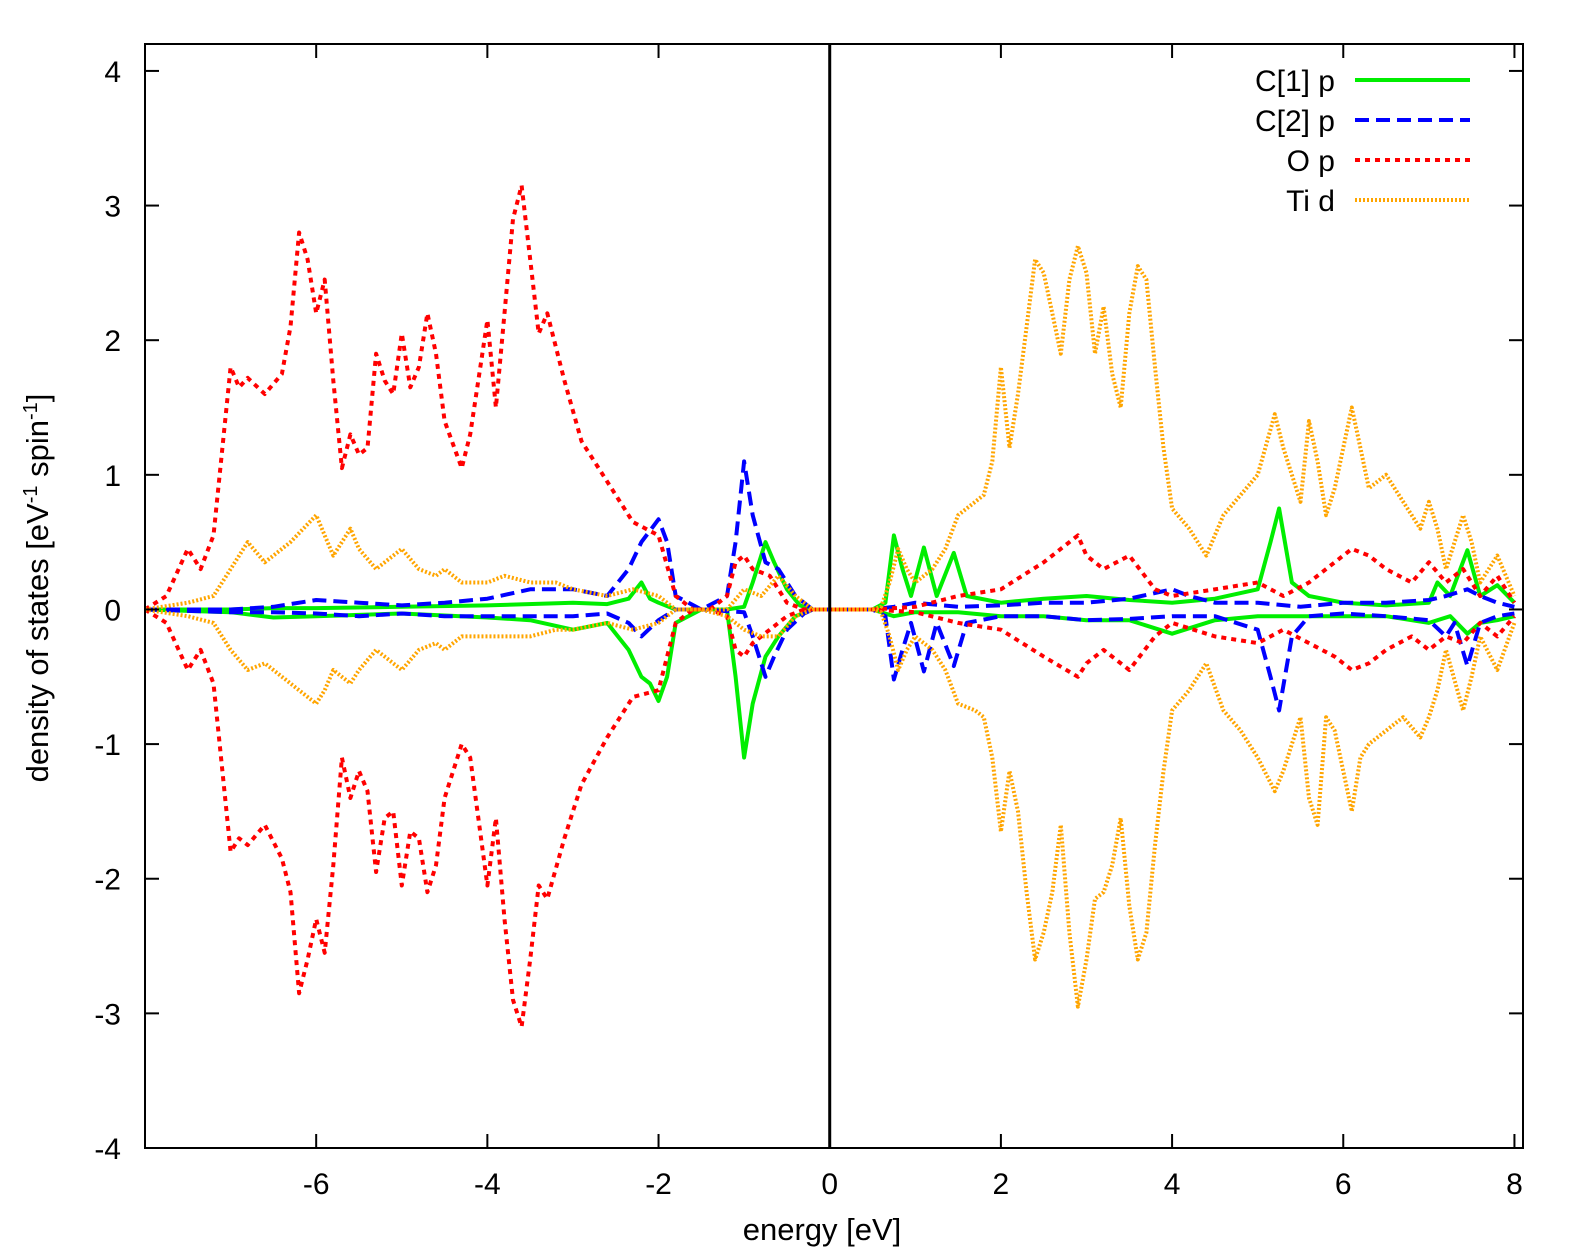  Describe the element at coordinates (1362, 141) in the screenshot. I see `legend: C[1] p C[2] p O p Ti d` at that location.